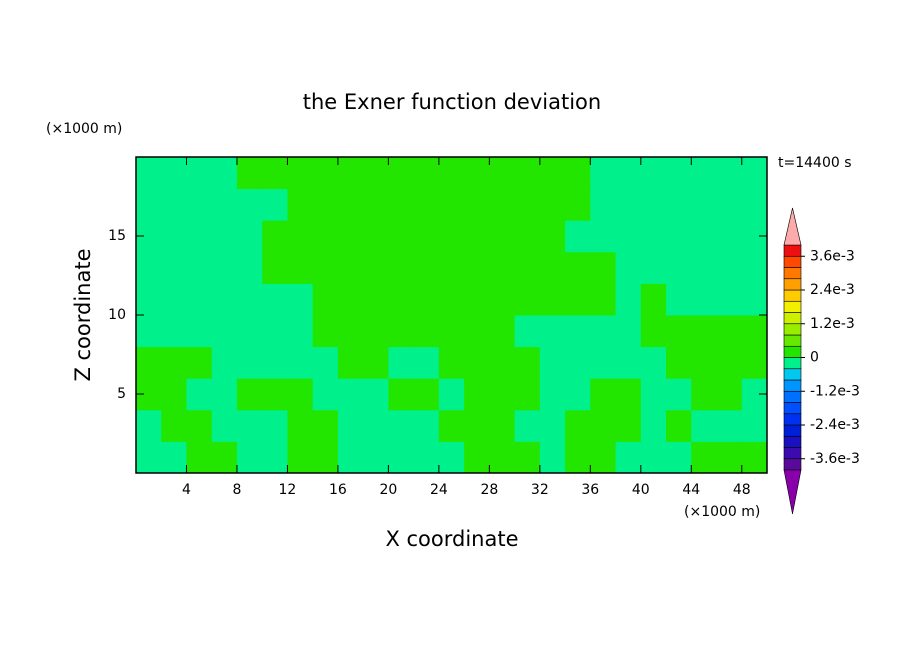 This screenshot has height=654, width=904. I want to click on colorbar-under, so click(792, 492).